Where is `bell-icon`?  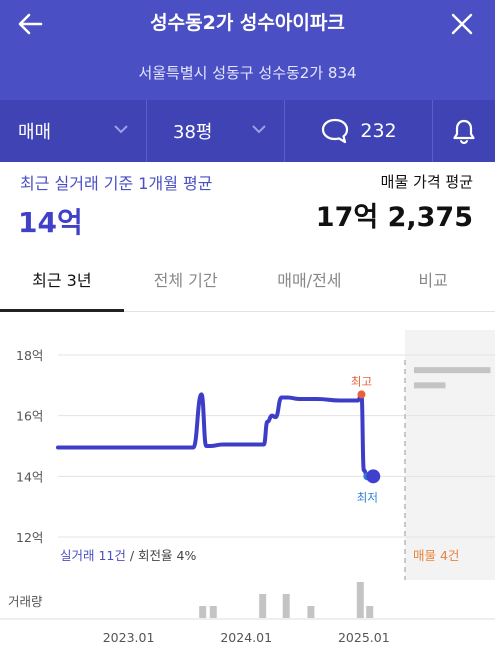
bell-icon is located at coordinates (464, 132).